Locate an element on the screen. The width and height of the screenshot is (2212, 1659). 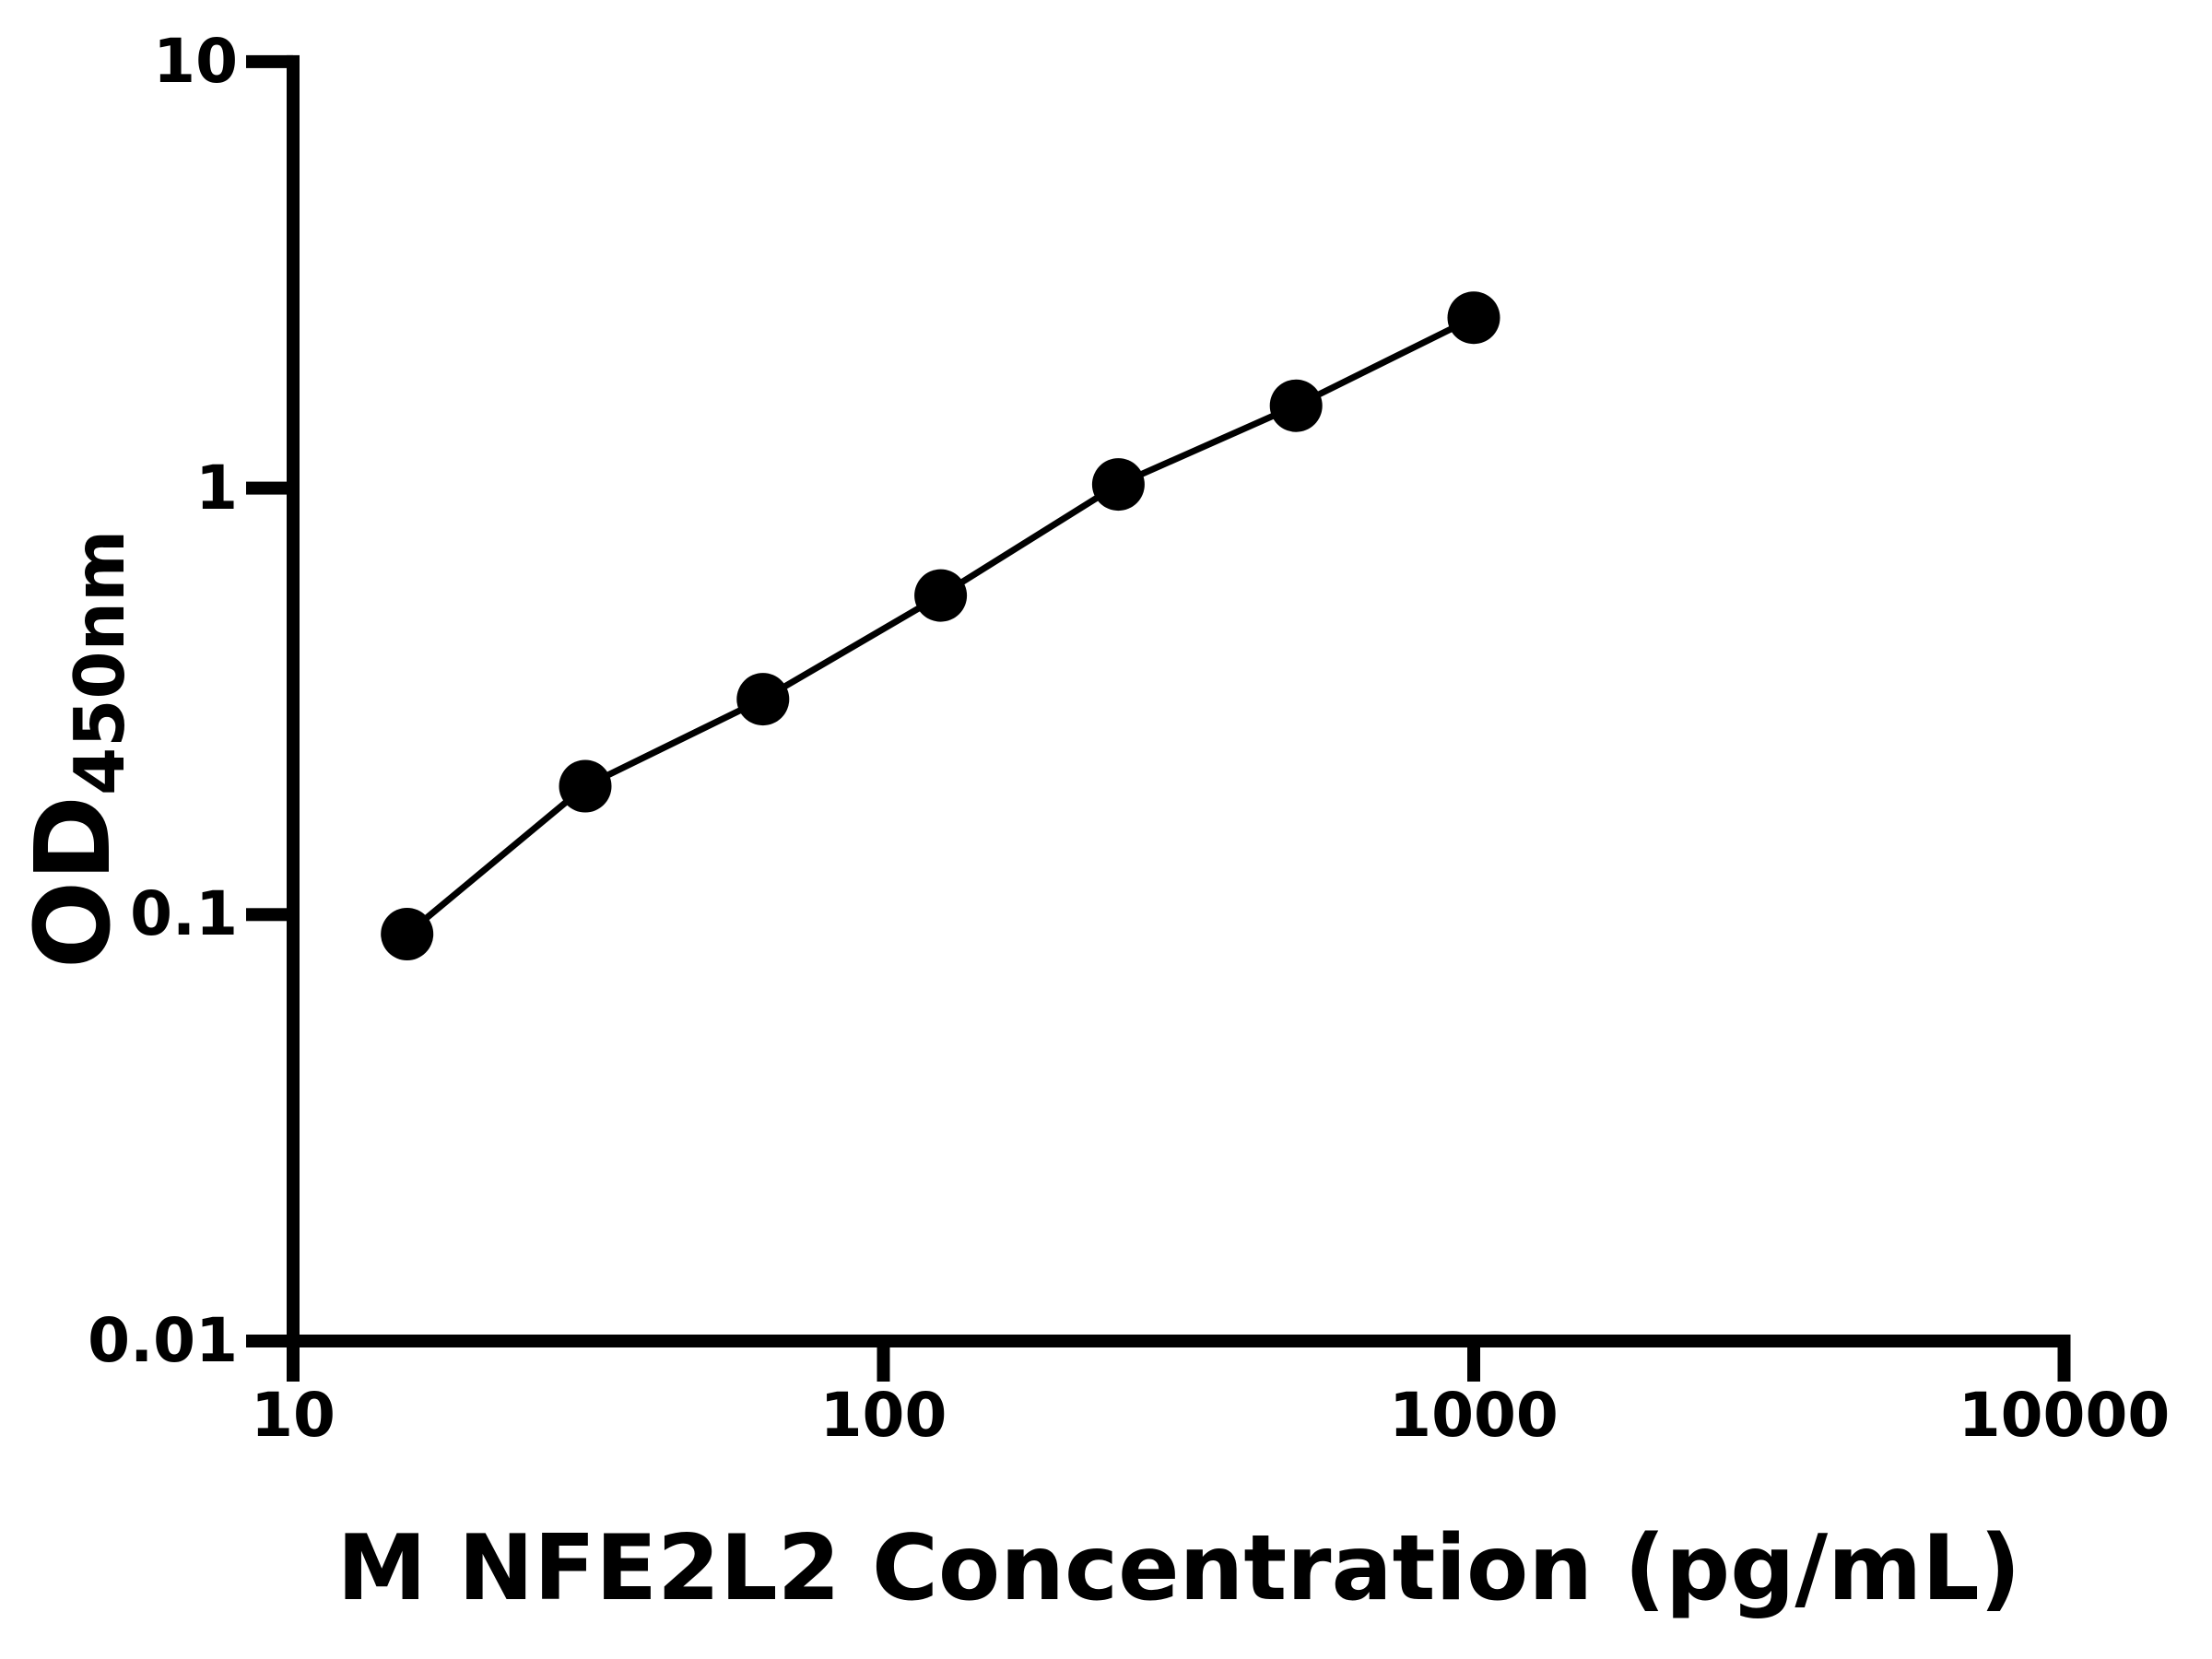
y-axis-title: OD450nm is located at coordinates (77, 749).